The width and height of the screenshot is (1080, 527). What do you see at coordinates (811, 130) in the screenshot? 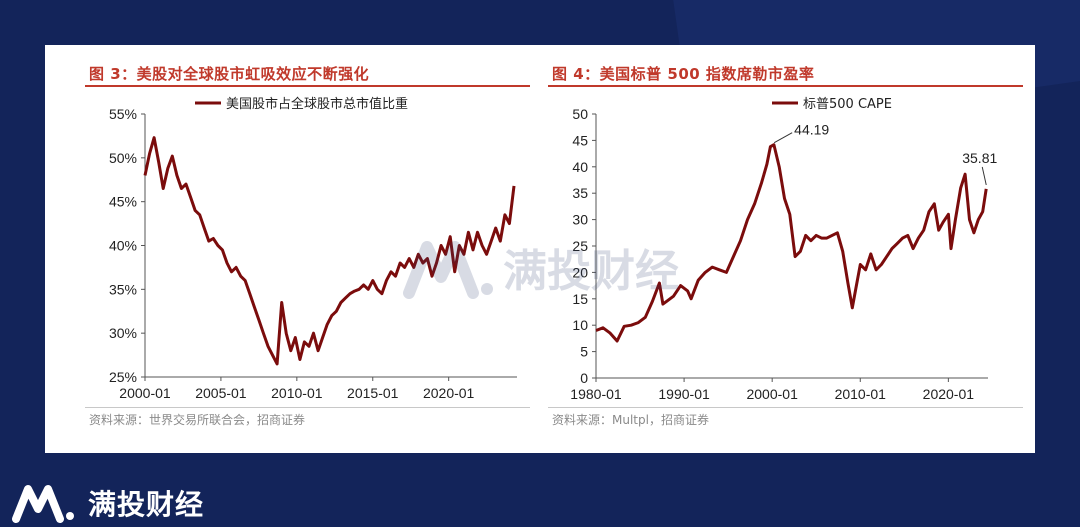
I see `c4-annotation-peak: 44.19` at bounding box center [811, 130].